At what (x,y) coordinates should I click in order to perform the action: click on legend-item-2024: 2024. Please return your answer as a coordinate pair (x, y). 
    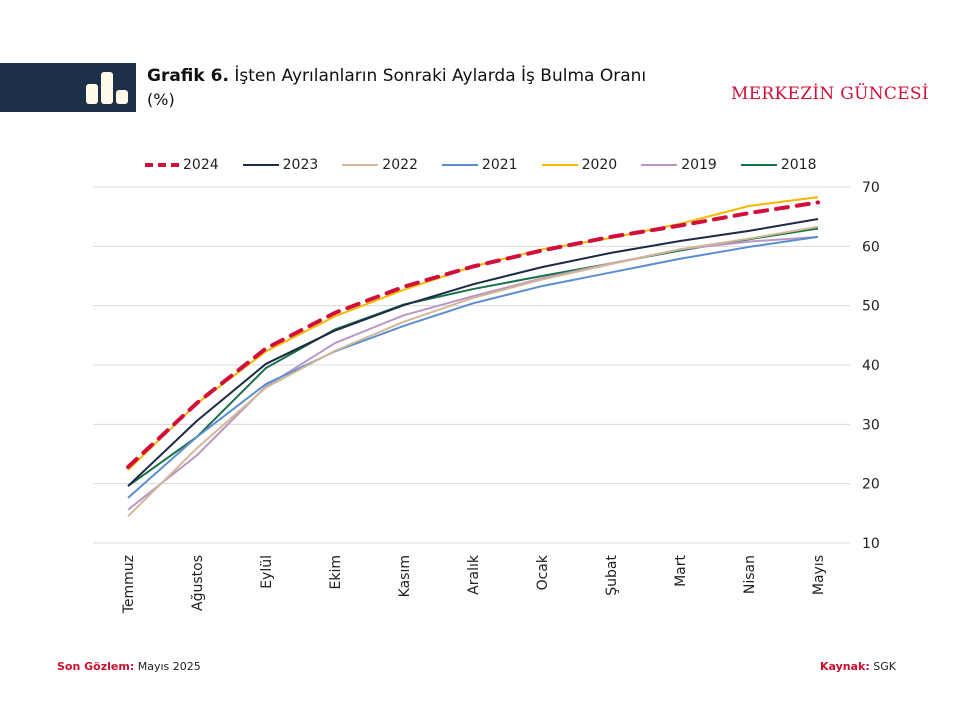
    Looking at the image, I should click on (182, 165).